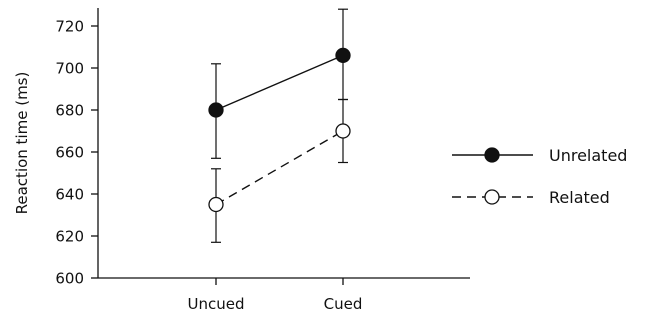 Image resolution: width=648 pixels, height=320 pixels. I want to click on series-line-related, so click(279, 168).